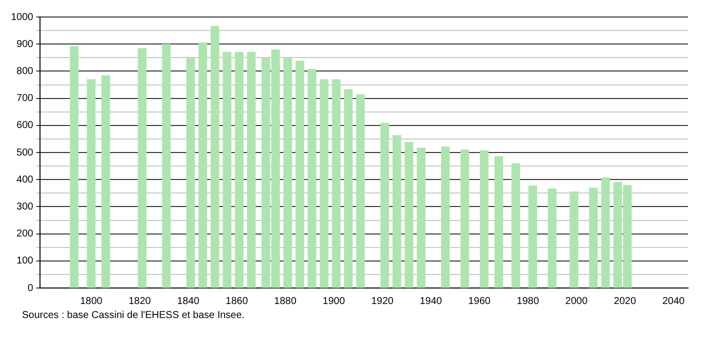 The image size is (710, 340). I want to click on y-tick-label: 600, so click(25, 126).